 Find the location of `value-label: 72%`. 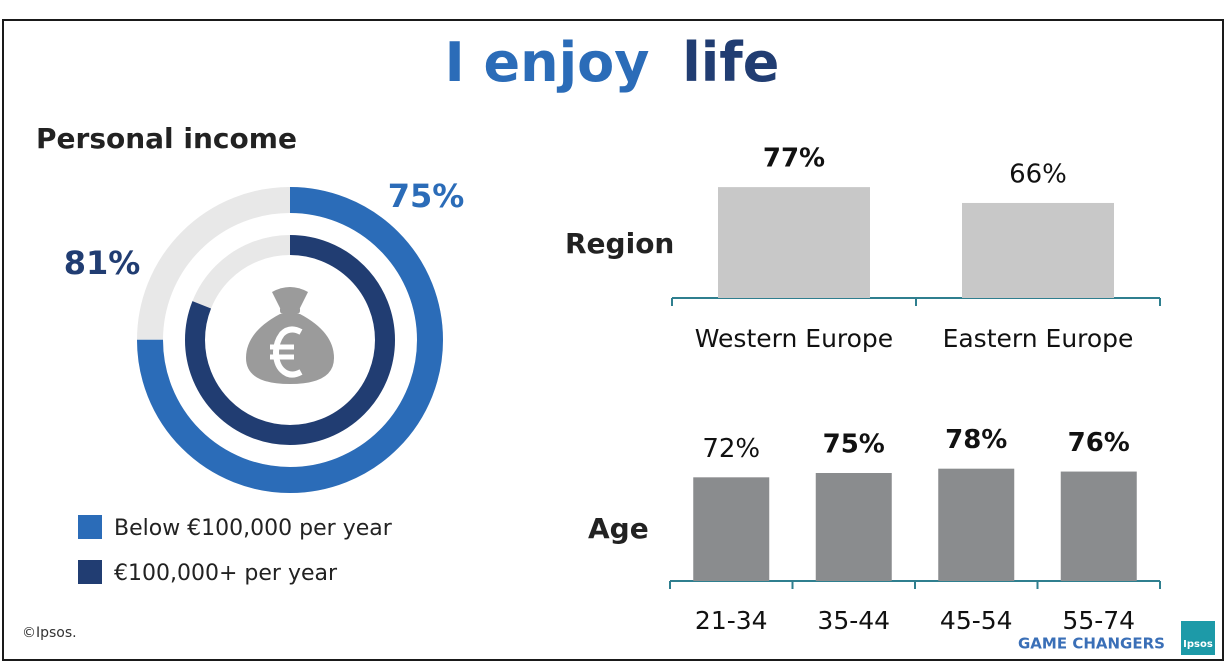

value-label: 72% is located at coordinates (731, 449).